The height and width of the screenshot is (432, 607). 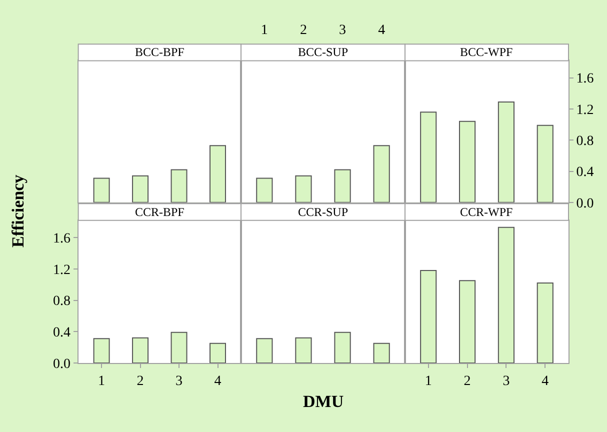 I want to click on x-axis-title: DMU, so click(x=323, y=401).